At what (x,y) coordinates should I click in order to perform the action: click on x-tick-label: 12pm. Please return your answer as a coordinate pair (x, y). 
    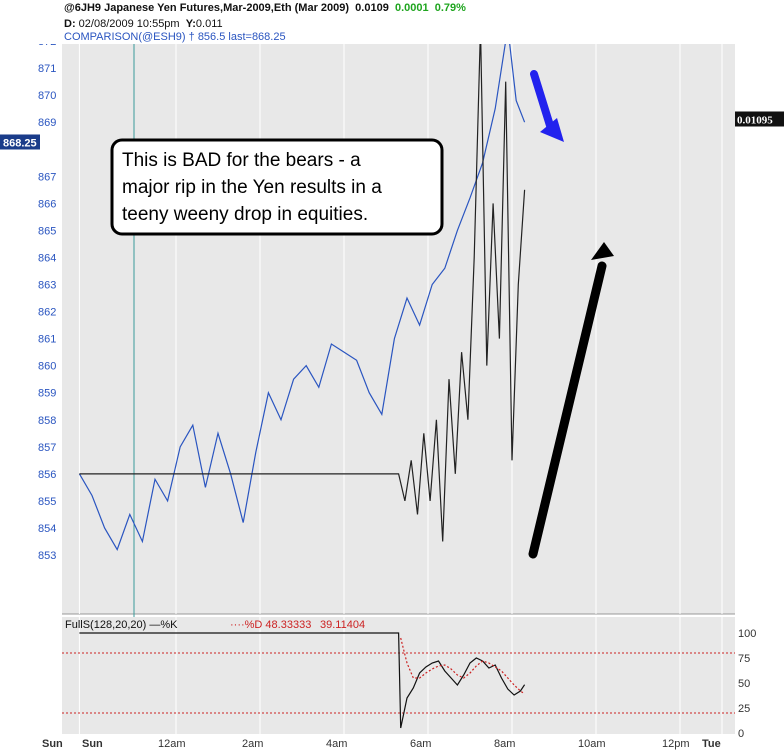
    Looking at the image, I should click on (676, 744).